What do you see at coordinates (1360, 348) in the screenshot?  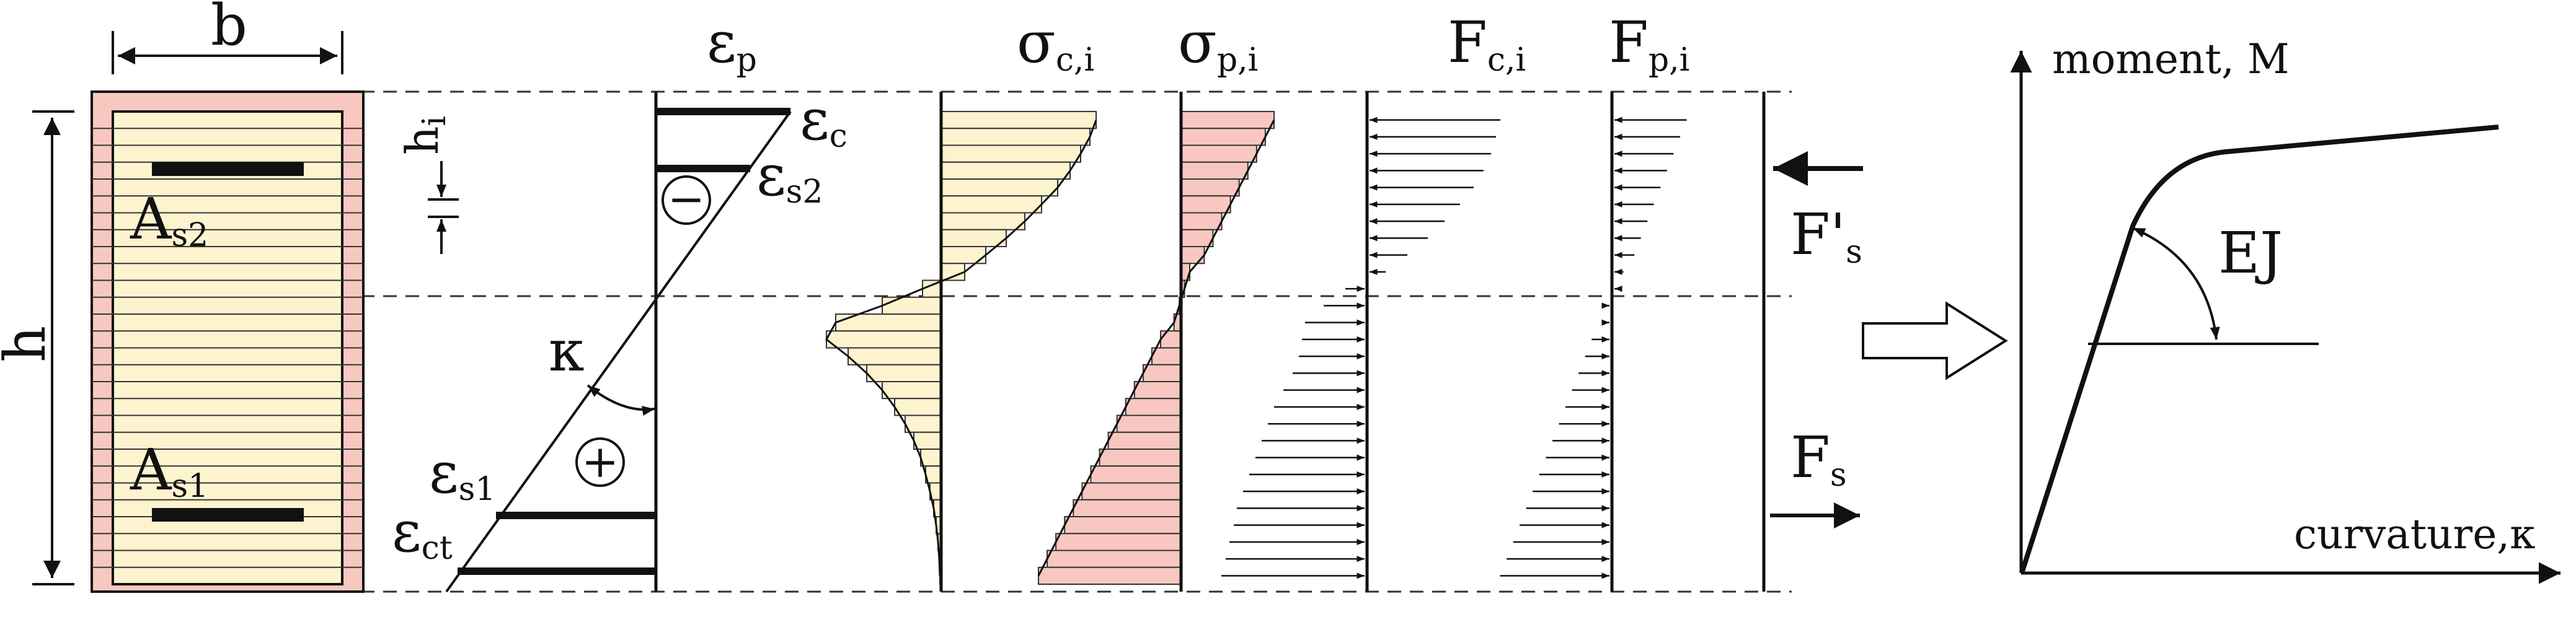 I see `concrete-force-arrows` at bounding box center [1360, 348].